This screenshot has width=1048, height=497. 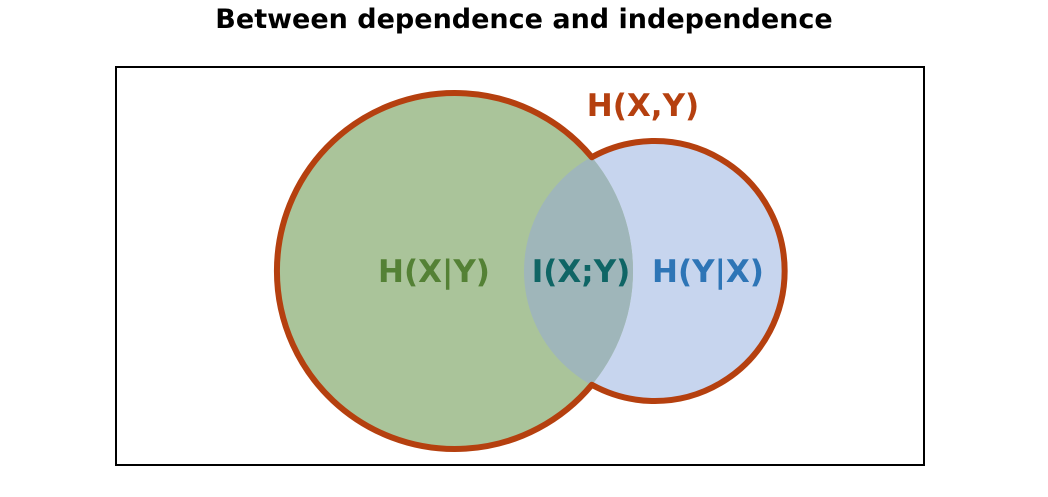 I want to click on conditional-entropy-x-given-y-label: H(X|Y), so click(x=434, y=272).